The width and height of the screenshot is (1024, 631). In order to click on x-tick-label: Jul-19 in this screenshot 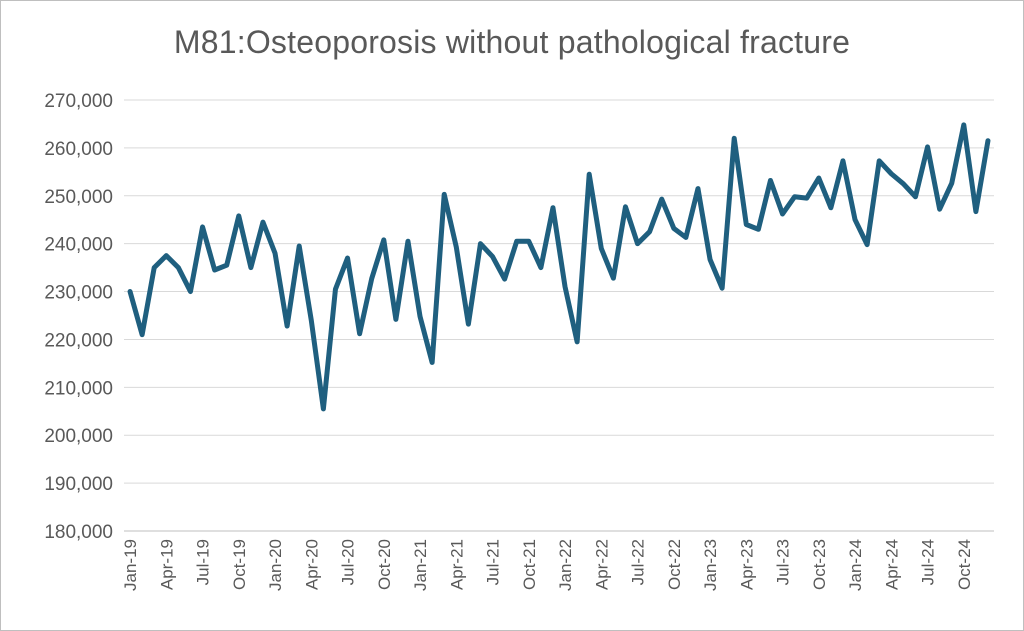, I will do `click(203, 562)`.